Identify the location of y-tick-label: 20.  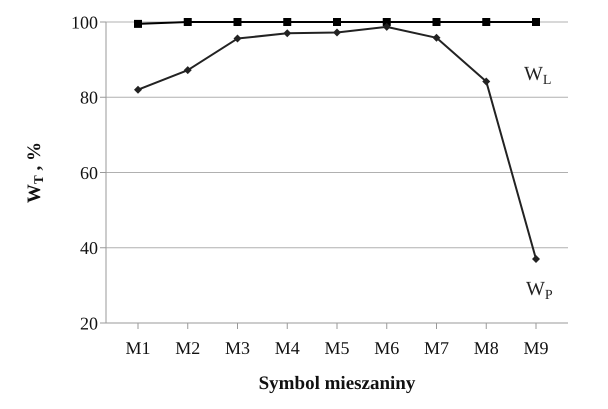
(89, 323).